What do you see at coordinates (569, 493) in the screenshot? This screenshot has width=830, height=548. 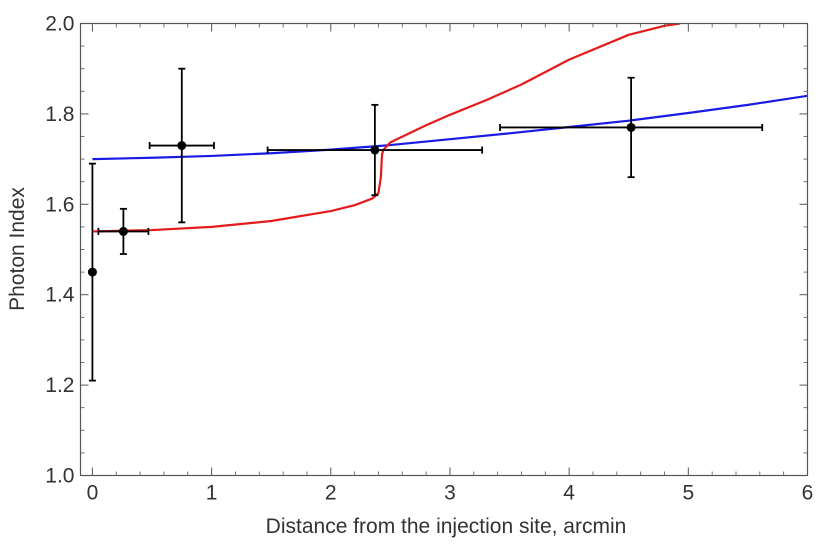 I see `x-tick-label: 4` at bounding box center [569, 493].